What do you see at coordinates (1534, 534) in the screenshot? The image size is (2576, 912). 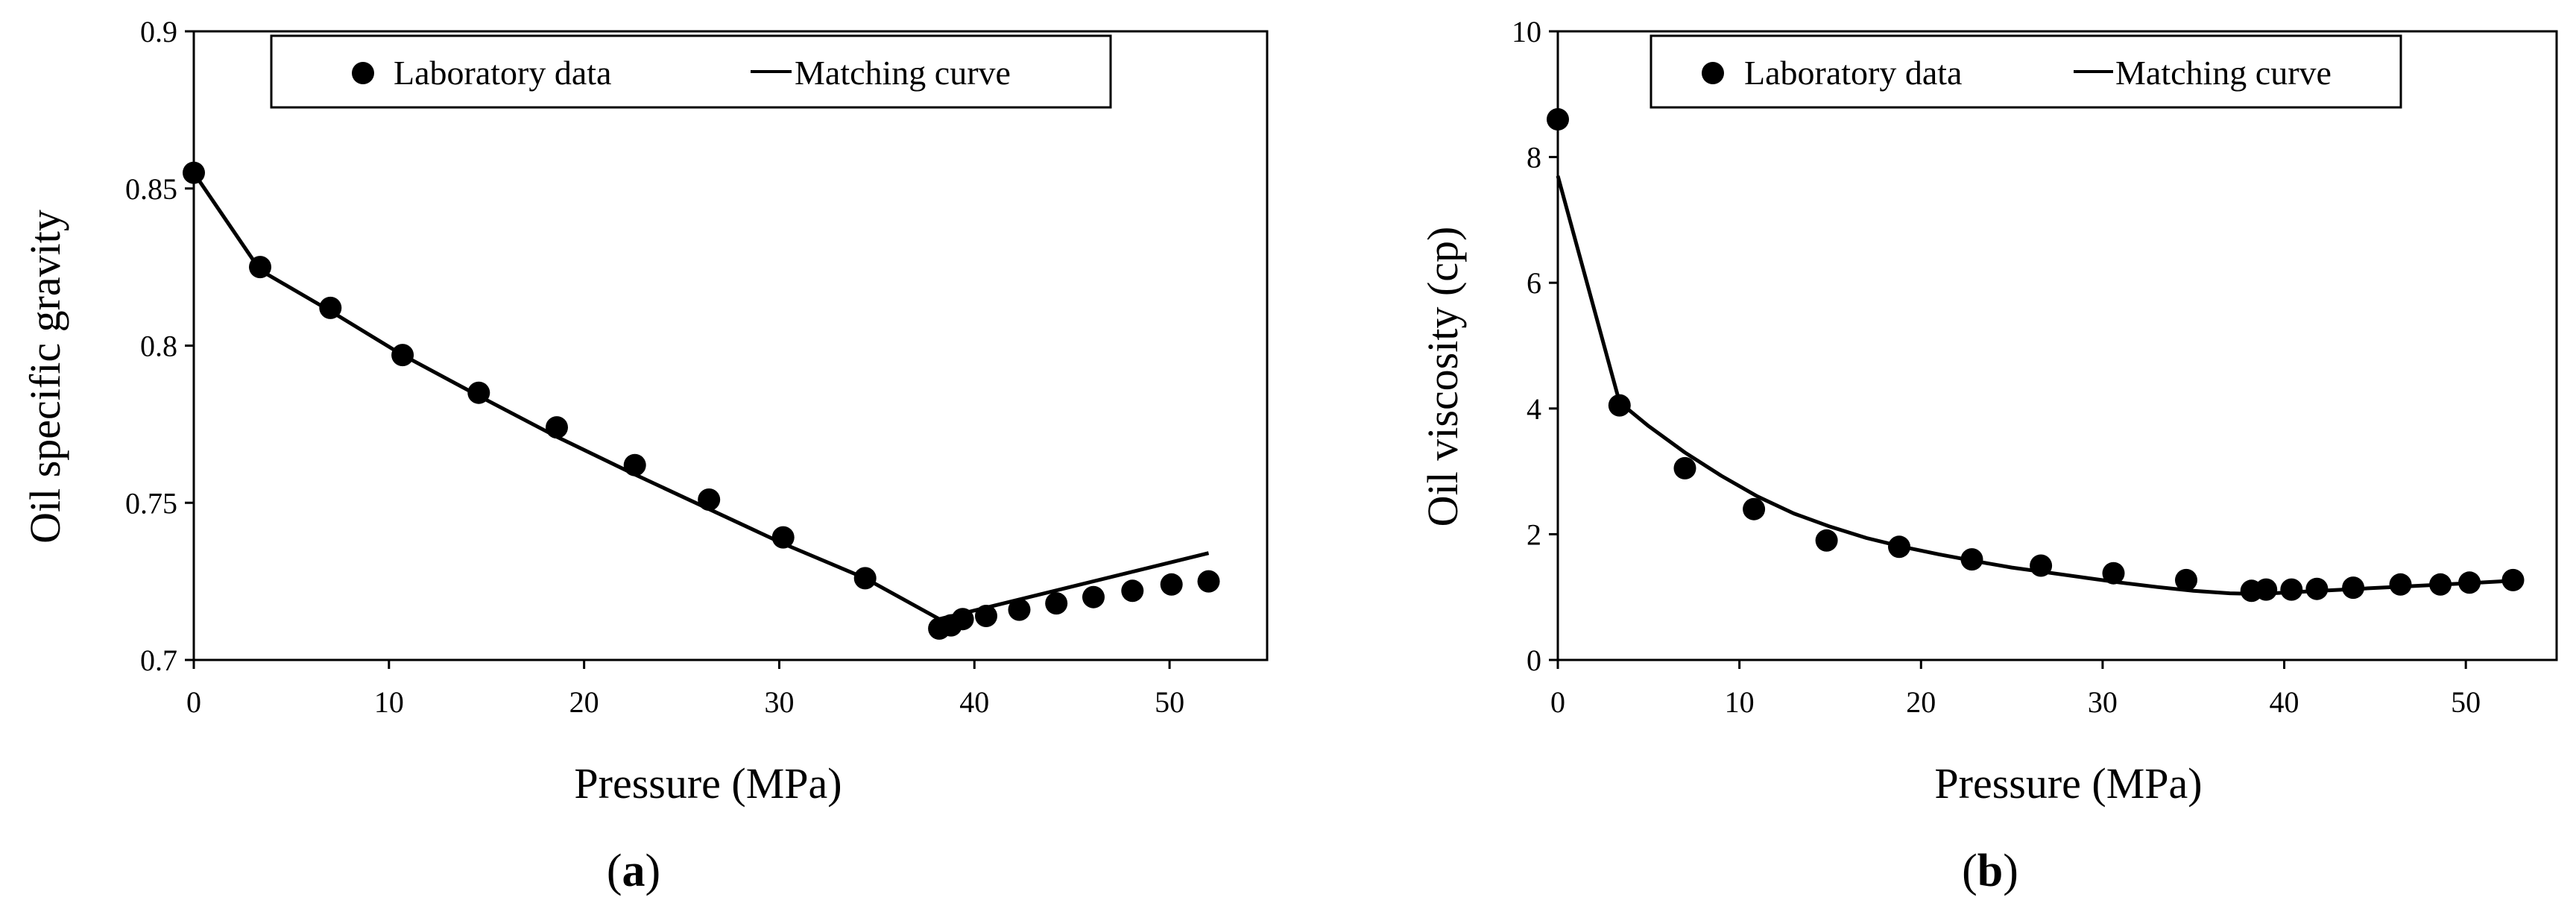 I see `panel-b-y-tick-label: 2` at bounding box center [1534, 534].